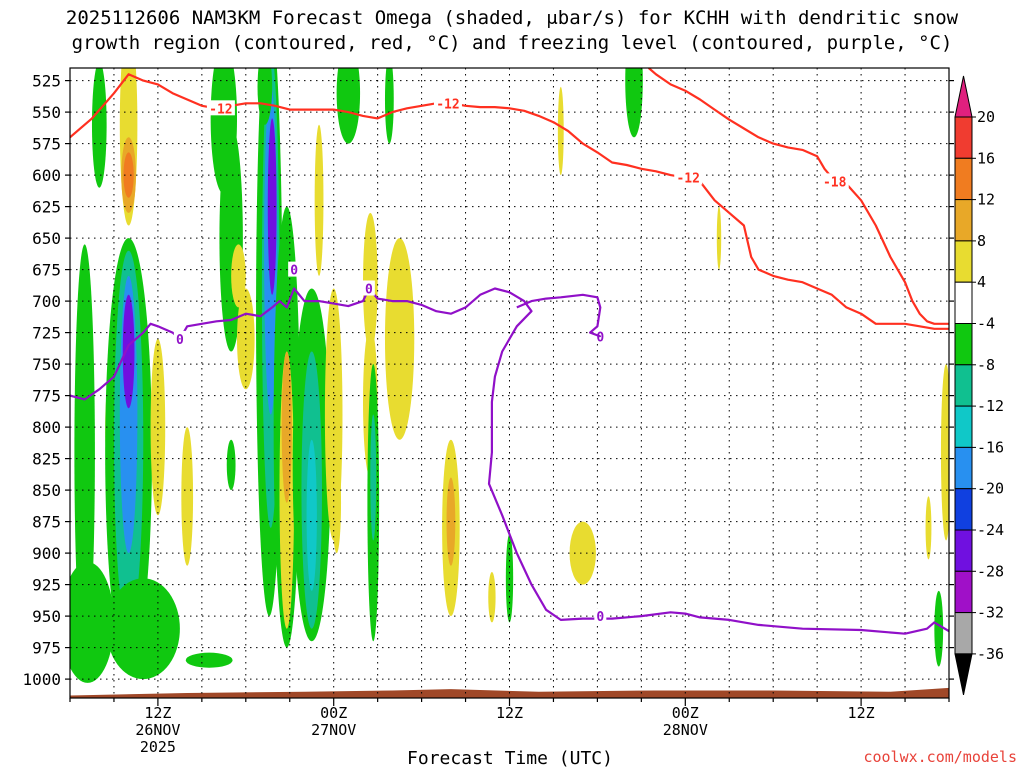 The width and height of the screenshot is (1024, 768). What do you see at coordinates (990, 613) in the screenshot?
I see `colorbar-label-12: -32` at bounding box center [990, 613].